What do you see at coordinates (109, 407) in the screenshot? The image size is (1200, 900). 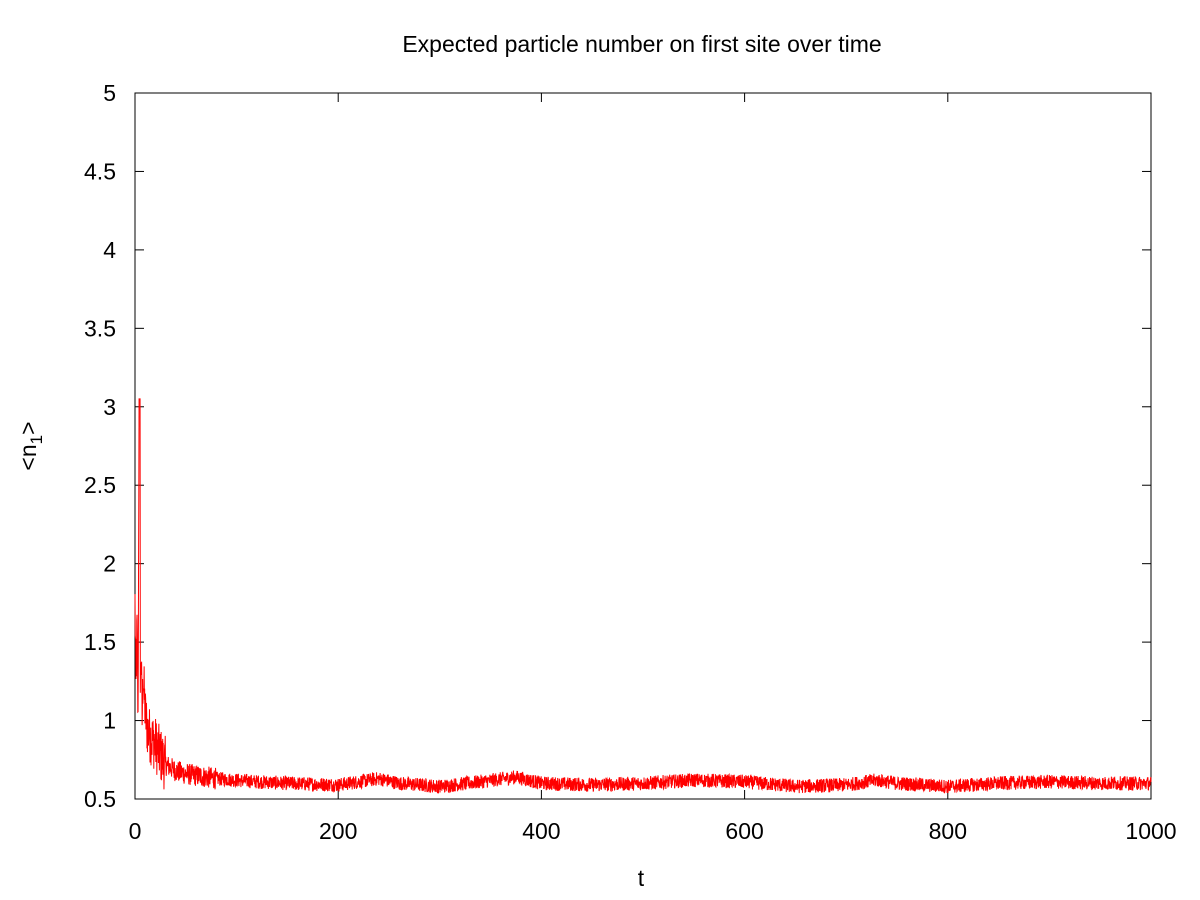 I see `y-tick-label: 3` at bounding box center [109, 407].